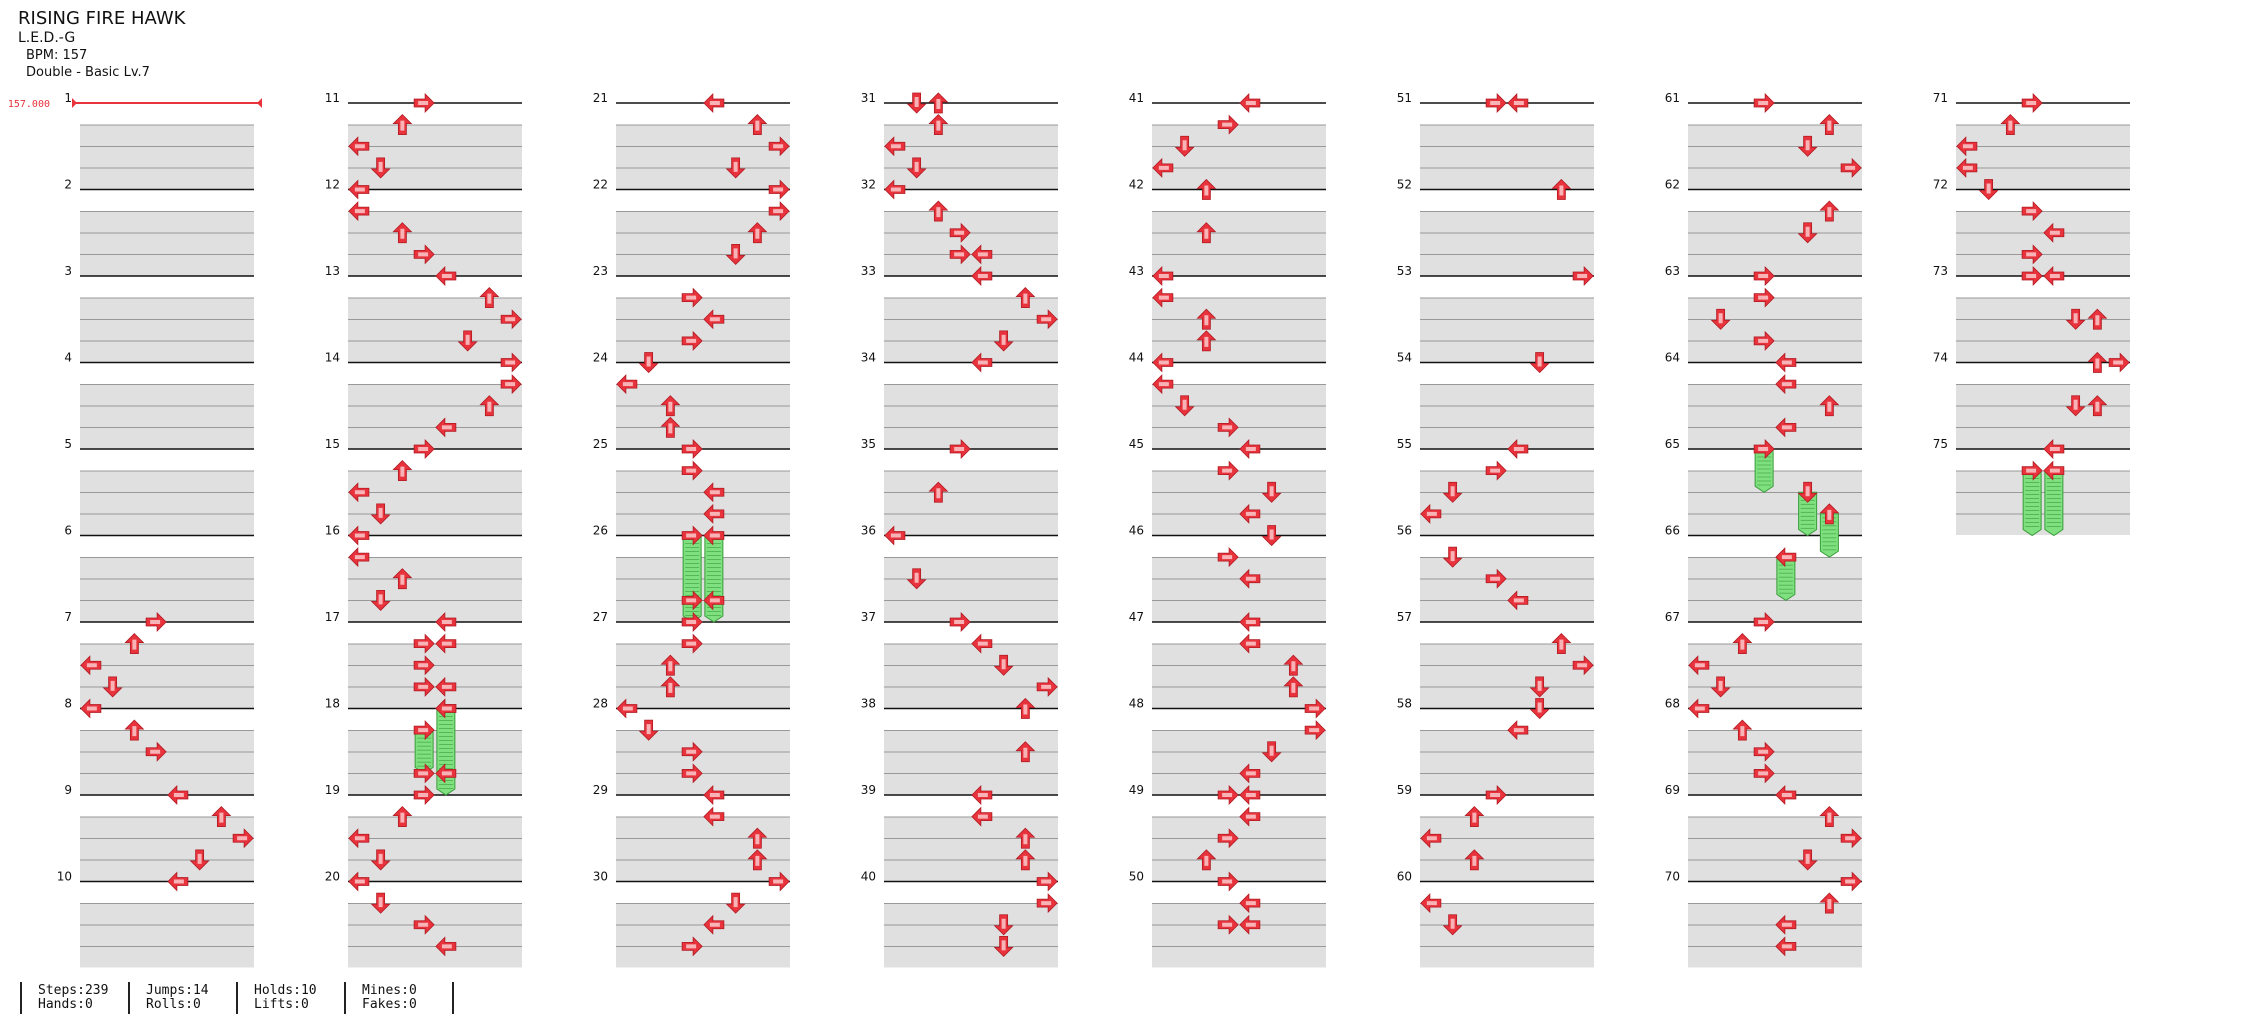  What do you see at coordinates (1136, 531) in the screenshot?
I see `measure-number: 46` at bounding box center [1136, 531].